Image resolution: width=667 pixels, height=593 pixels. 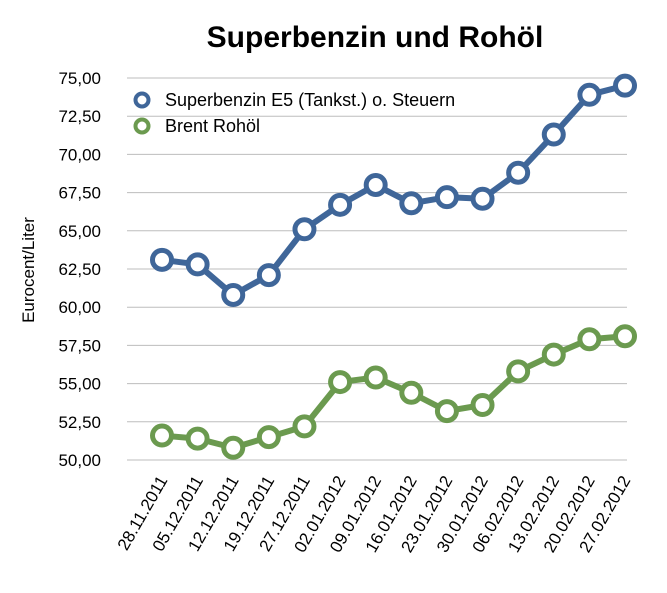 What do you see at coordinates (79, 460) in the screenshot?
I see `y-tick-label: 50,00` at bounding box center [79, 460].